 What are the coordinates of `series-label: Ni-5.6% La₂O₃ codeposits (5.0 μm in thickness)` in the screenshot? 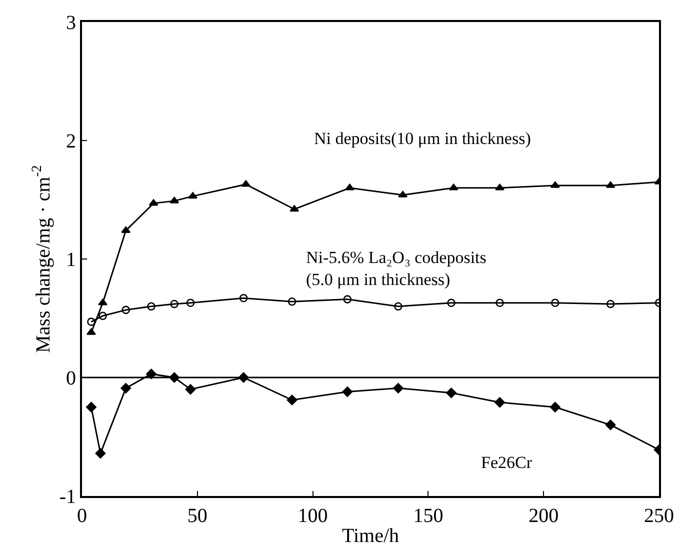 It's located at (396, 269).